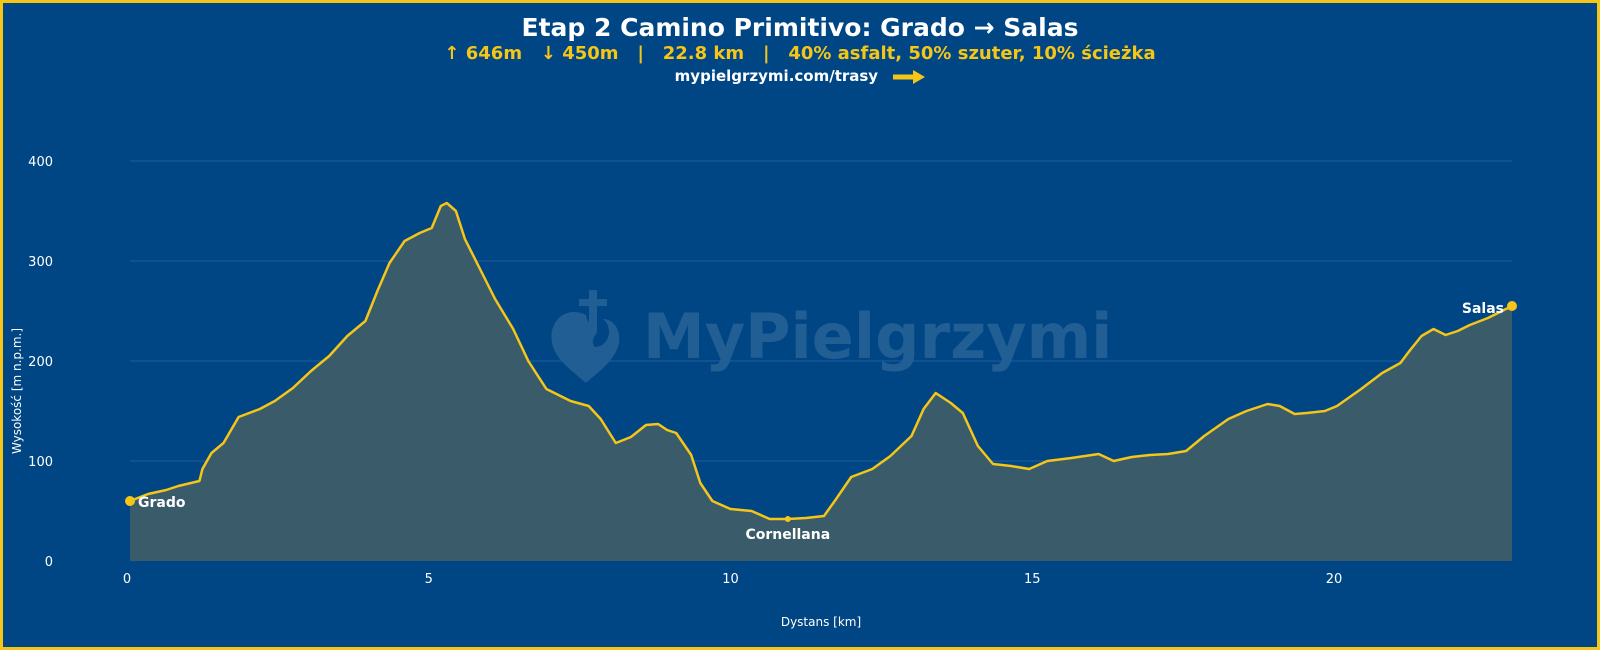 This screenshot has width=1600, height=650. I want to click on waypoint-label: Salas, so click(1483, 309).